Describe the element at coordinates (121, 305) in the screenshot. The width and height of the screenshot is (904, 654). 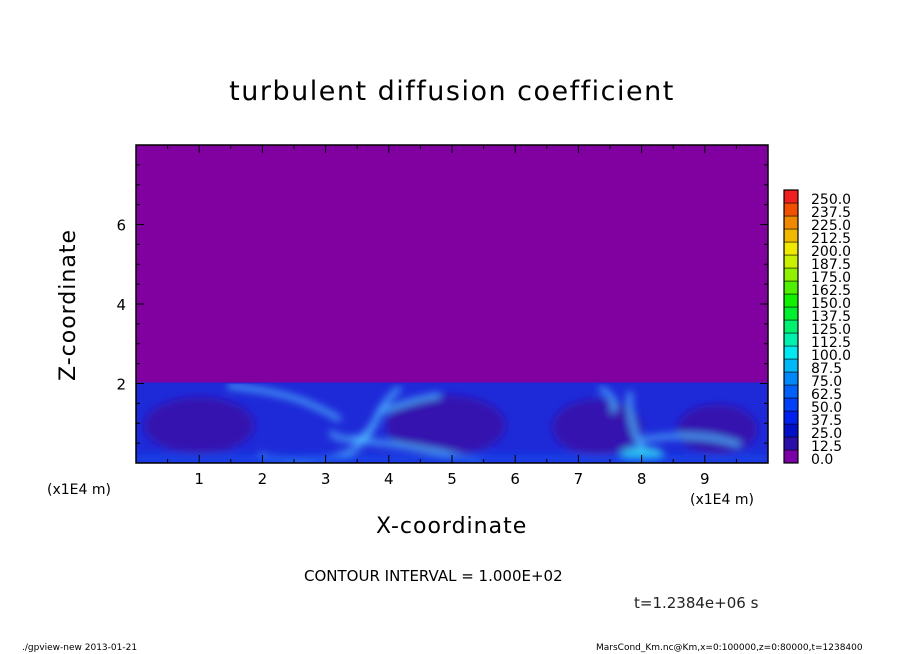
I see `y-tick-label: 4` at that location.